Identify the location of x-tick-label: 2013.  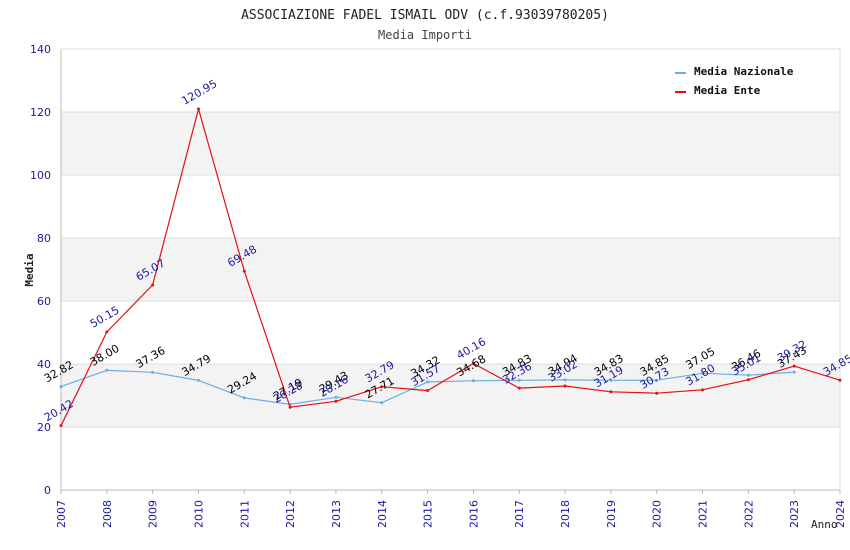
(336, 514).